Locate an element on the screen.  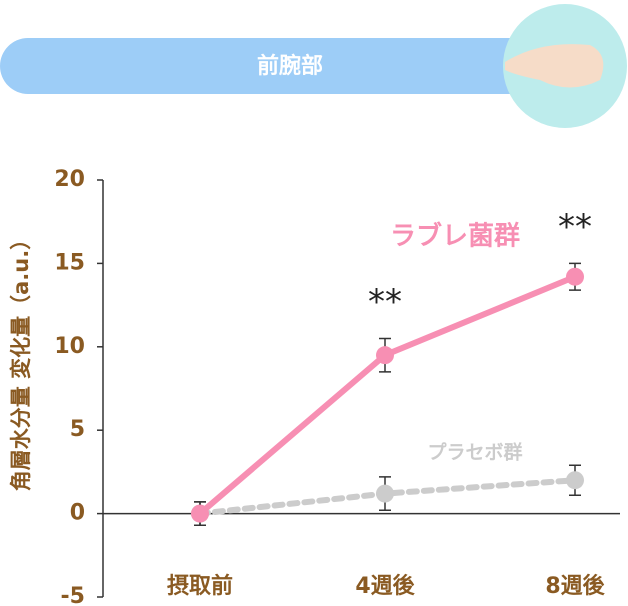
y-tick-label: 0 is located at coordinates (77, 513).